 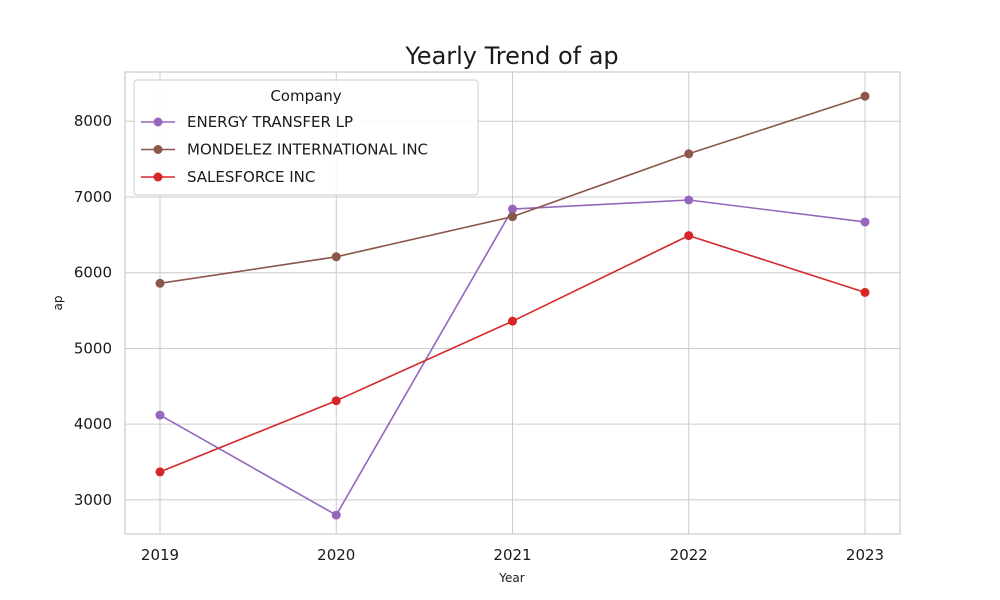 I want to click on chart-title: Yearly Trend of ap, so click(x=511, y=56).